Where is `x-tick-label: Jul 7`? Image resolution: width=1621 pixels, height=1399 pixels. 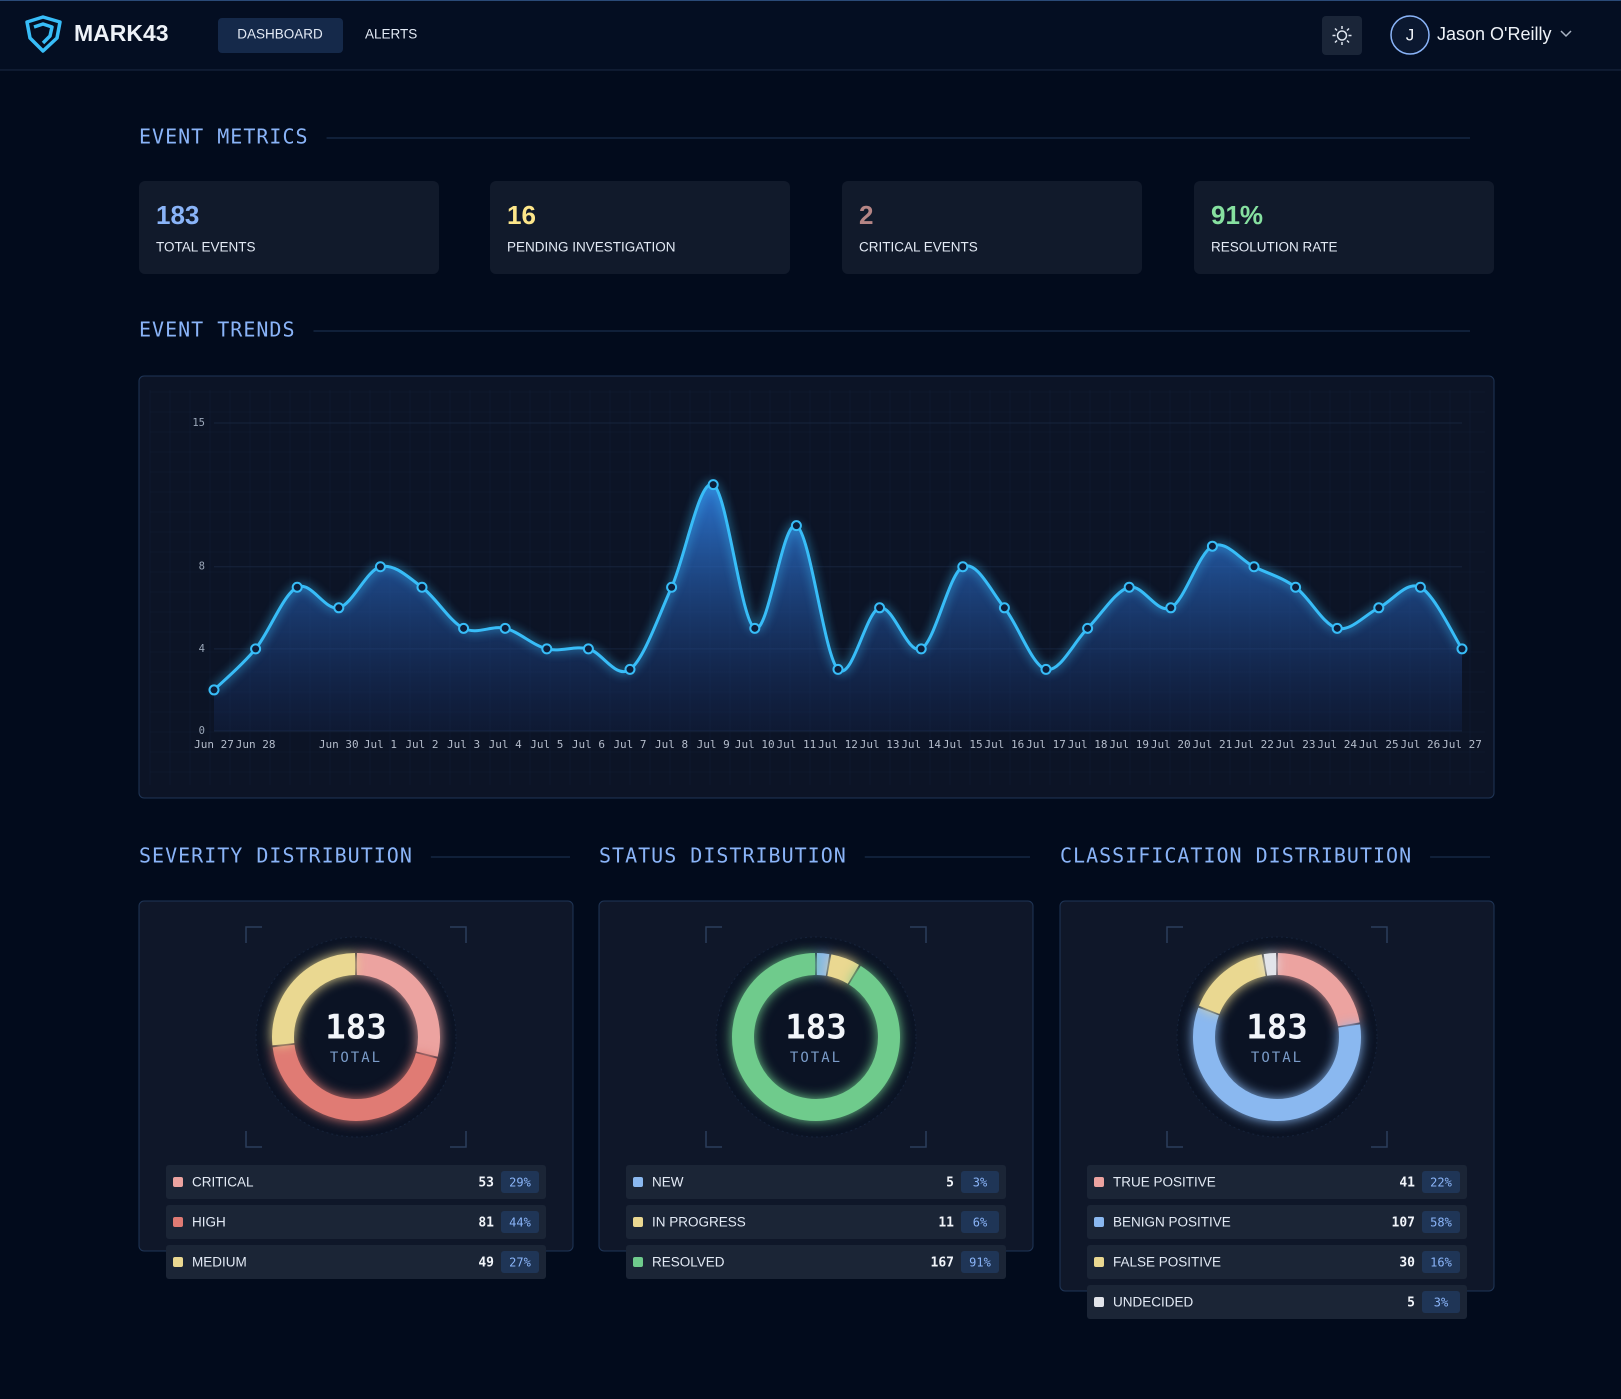 x-tick-label: Jul 7 is located at coordinates (629, 744).